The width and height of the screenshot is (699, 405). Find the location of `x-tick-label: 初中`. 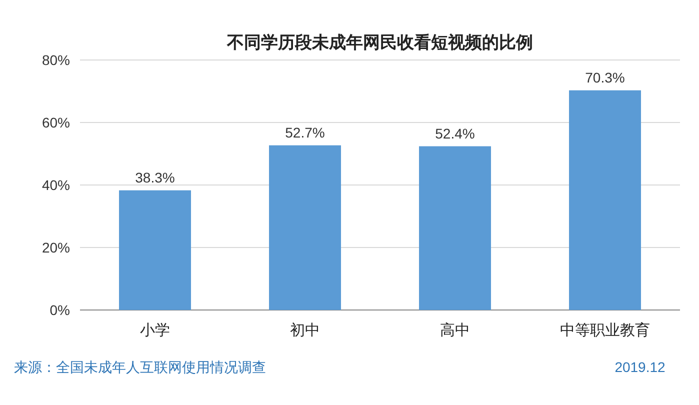

x-tick-label: 初中 is located at coordinates (305, 330).